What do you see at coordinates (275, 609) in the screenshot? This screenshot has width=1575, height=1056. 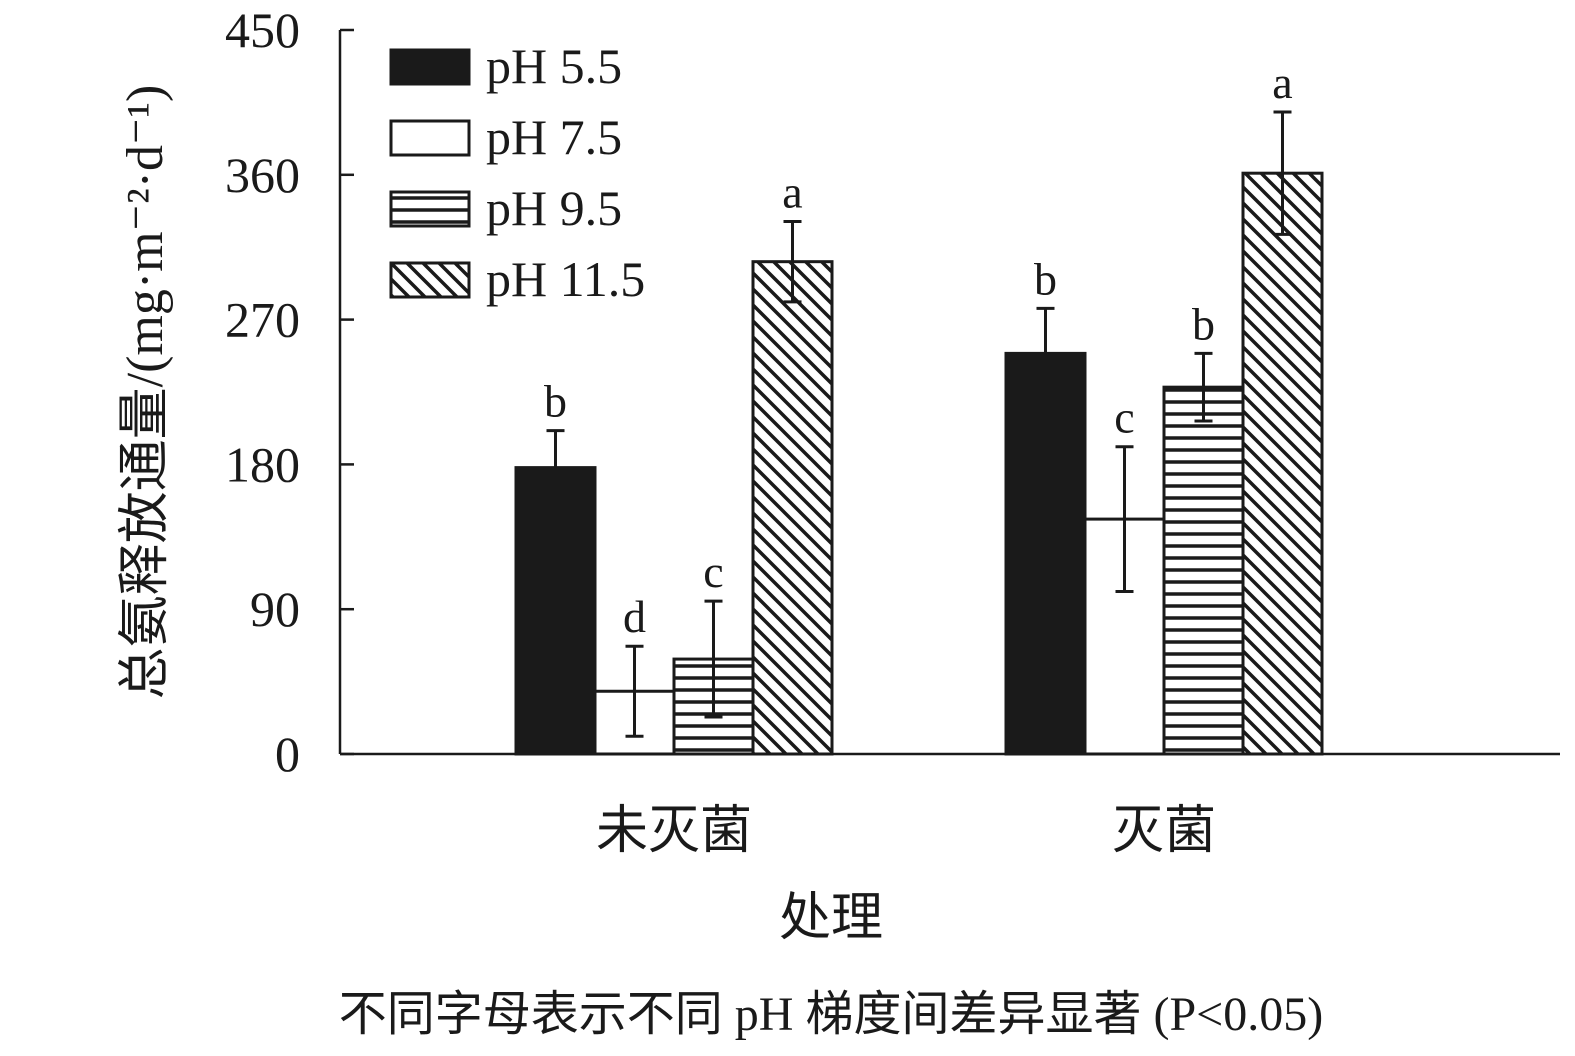 I see `y-tick-label: 90` at bounding box center [275, 609].